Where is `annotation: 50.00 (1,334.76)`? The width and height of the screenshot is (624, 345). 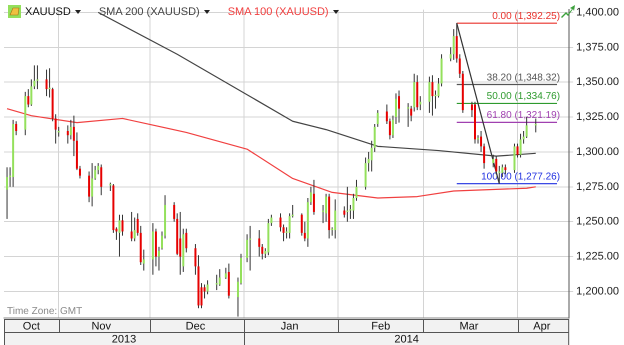
annotation: 50.00 (1,334.76) is located at coordinates (523, 96).